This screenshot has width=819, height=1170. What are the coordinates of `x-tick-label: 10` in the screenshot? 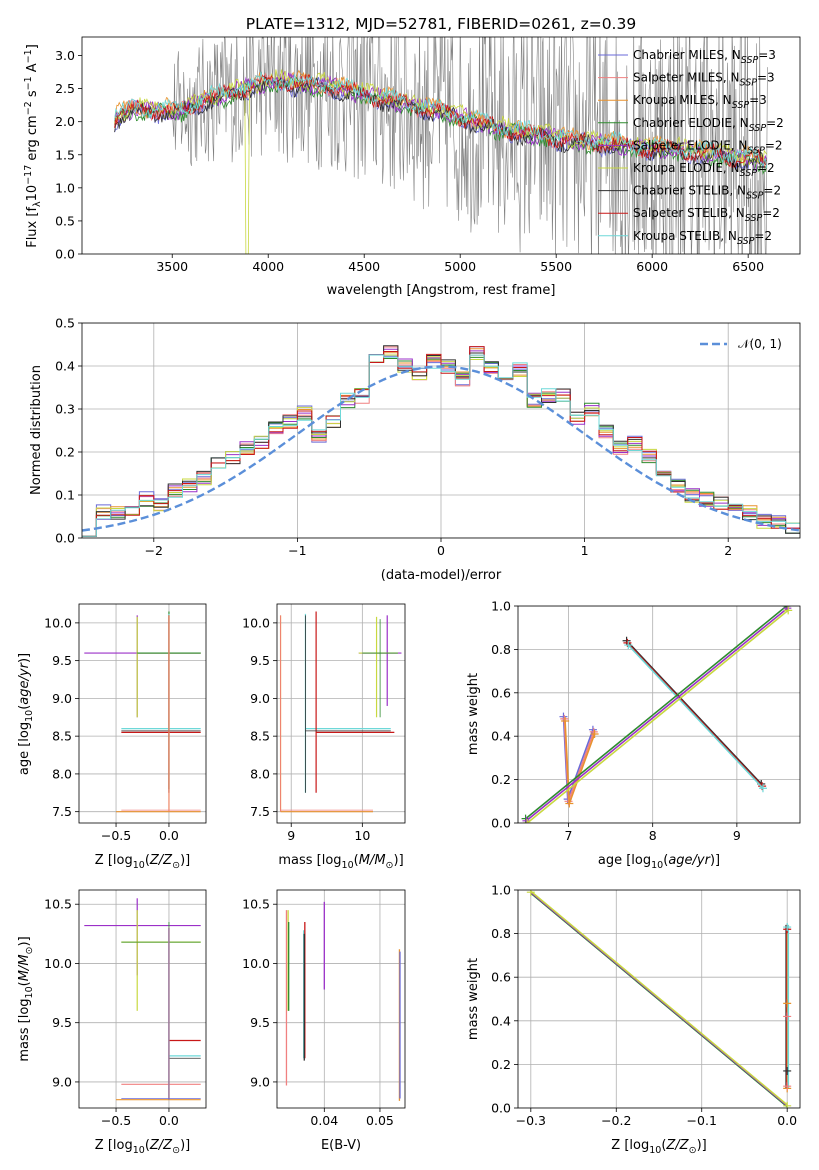 It's located at (362, 835).